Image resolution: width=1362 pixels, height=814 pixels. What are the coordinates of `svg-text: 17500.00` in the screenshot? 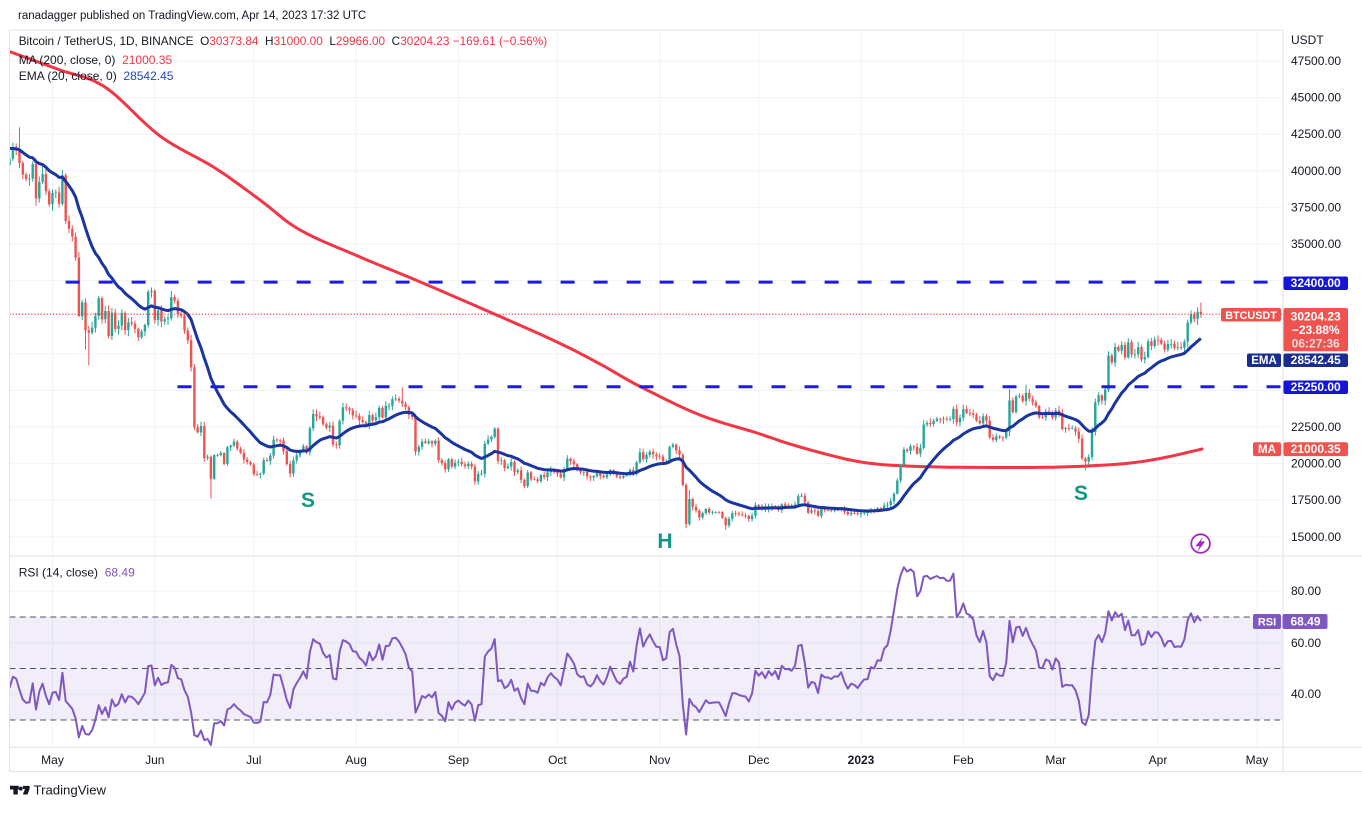 It's located at (1316, 500).